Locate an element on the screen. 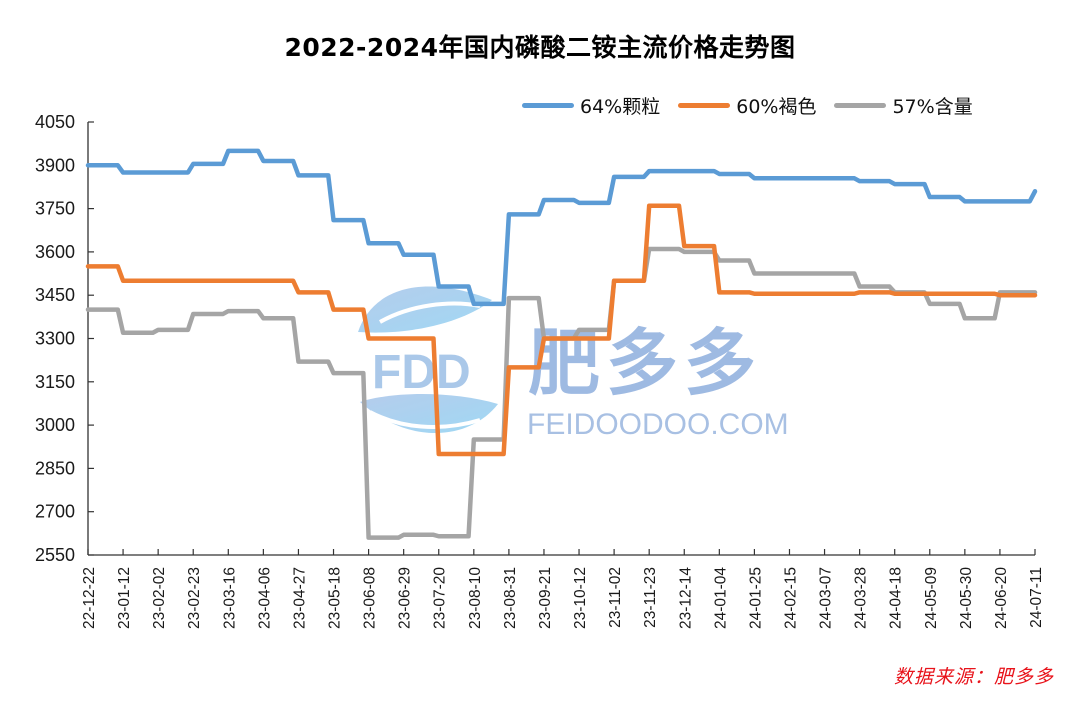 The image size is (1080, 704). x-tick-label: 23-04-27 is located at coordinates (299, 598).